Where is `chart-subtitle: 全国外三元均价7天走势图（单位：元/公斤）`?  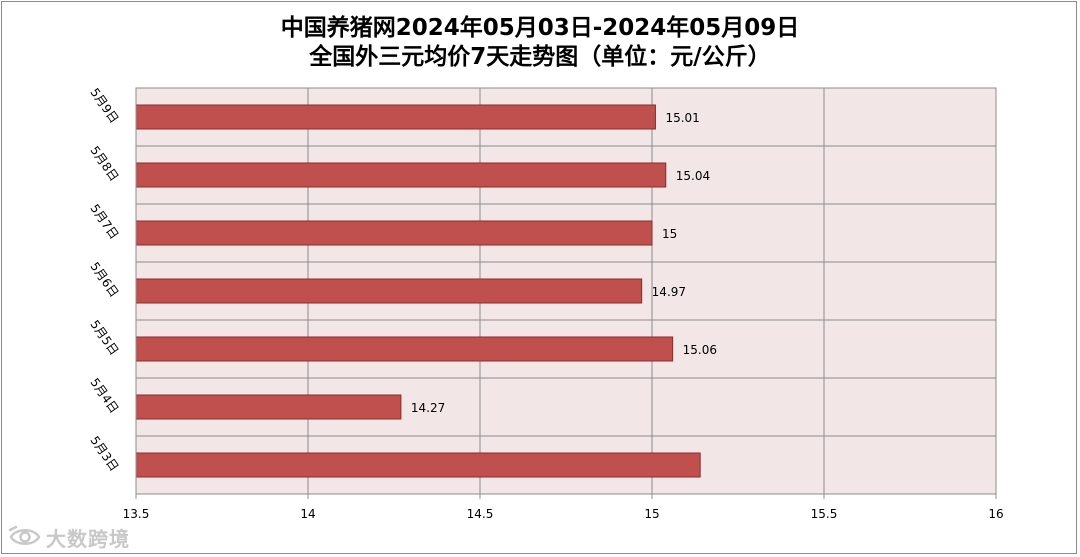 chart-subtitle: 全国外三元均价7天走势图（单位：元/公斤） is located at coordinates (540, 57).